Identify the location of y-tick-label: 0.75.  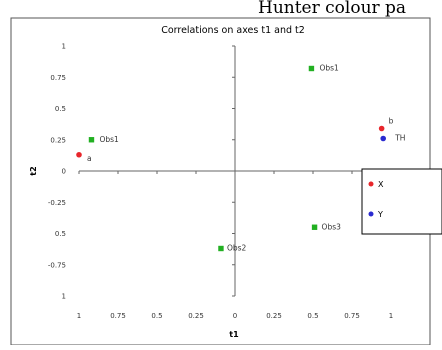
(58, 78).